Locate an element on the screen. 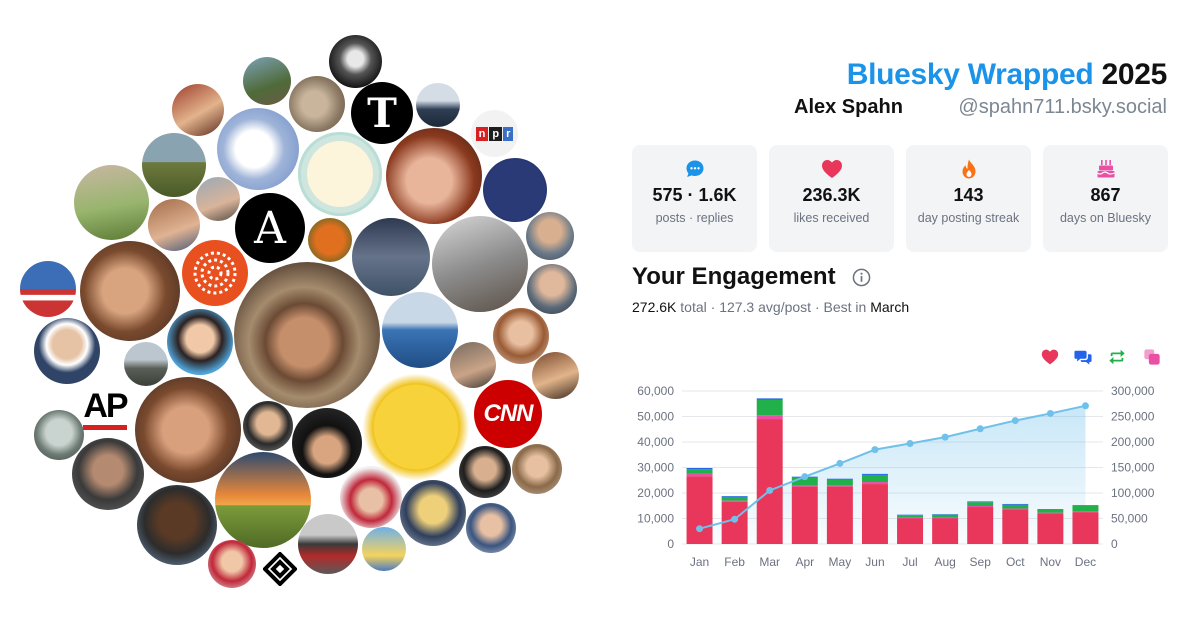  legend-quotes-copy-icon is located at coordinates (1152, 357).